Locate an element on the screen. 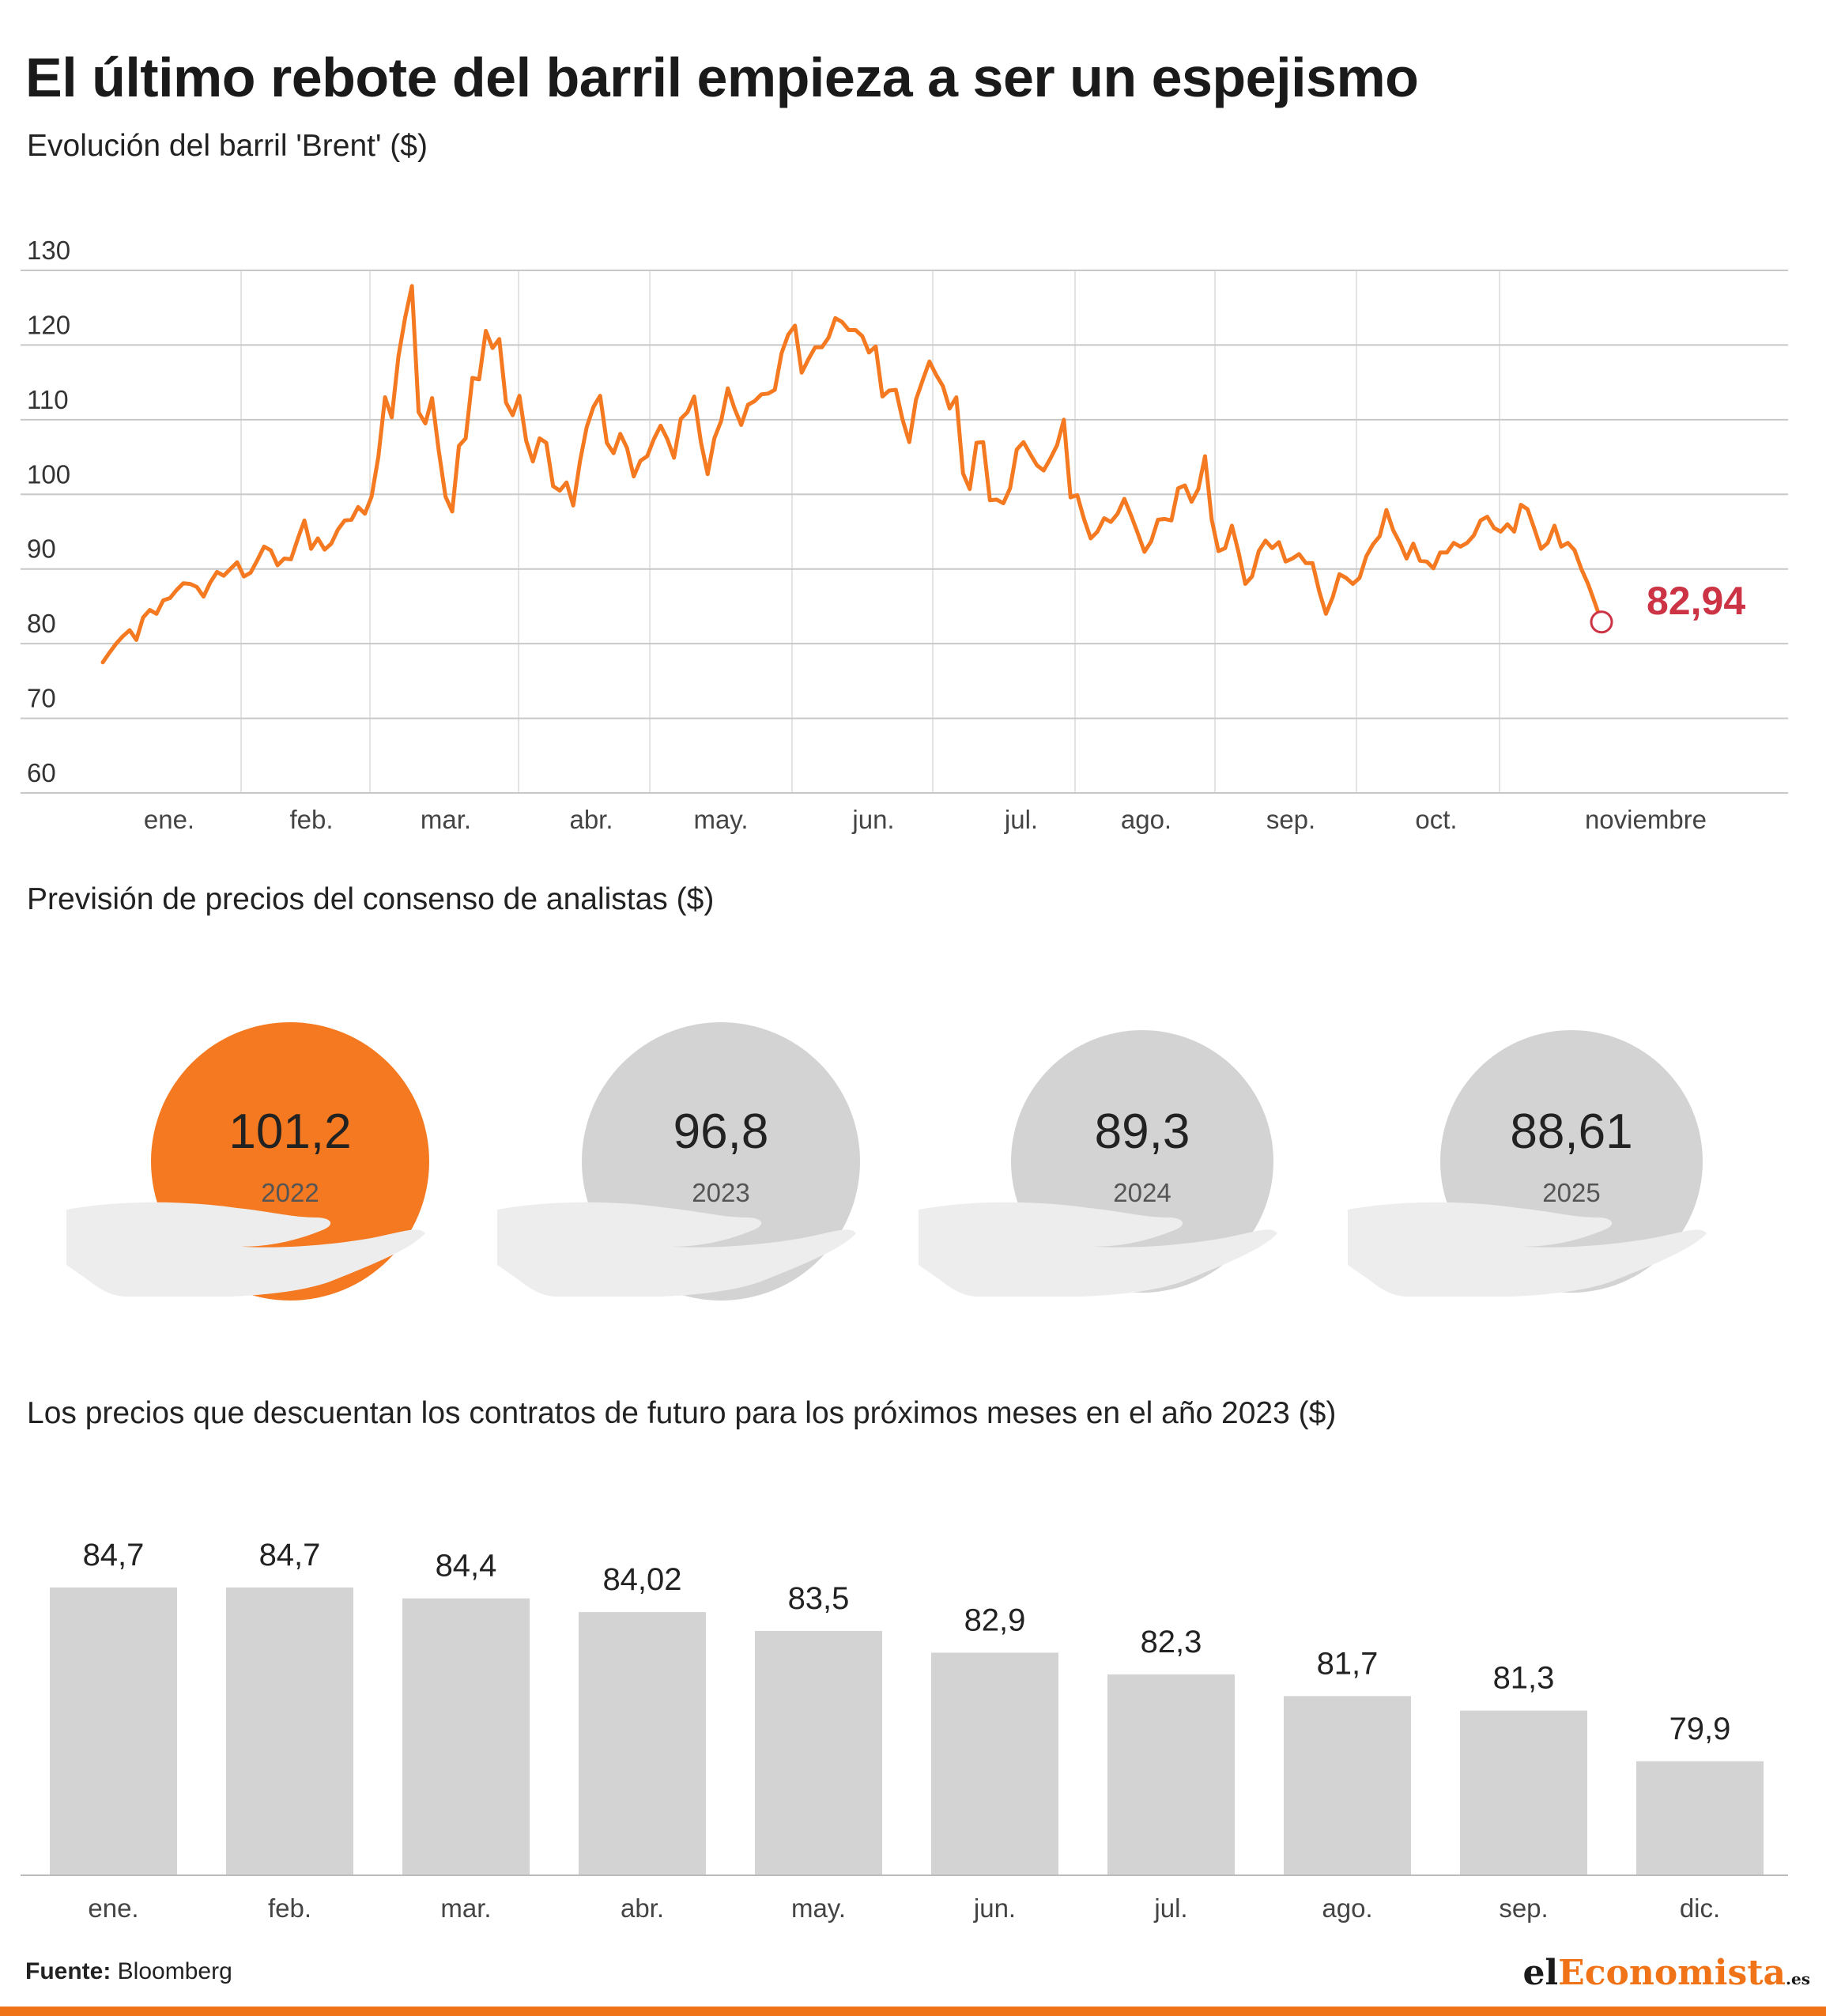 Image resolution: width=1826 pixels, height=2016 pixels. futures-x-label: feb. is located at coordinates (289, 1908).